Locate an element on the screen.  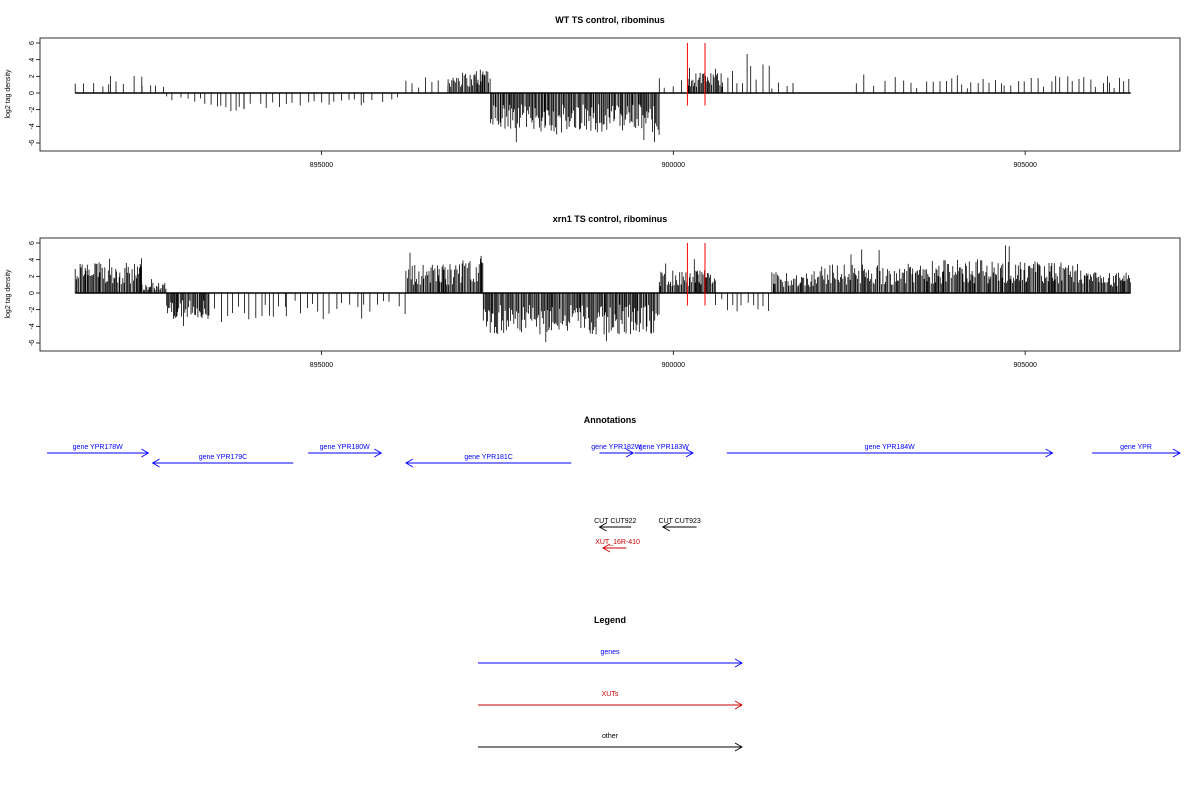
cut-label: CUT CUT923 is located at coordinates (680, 521).